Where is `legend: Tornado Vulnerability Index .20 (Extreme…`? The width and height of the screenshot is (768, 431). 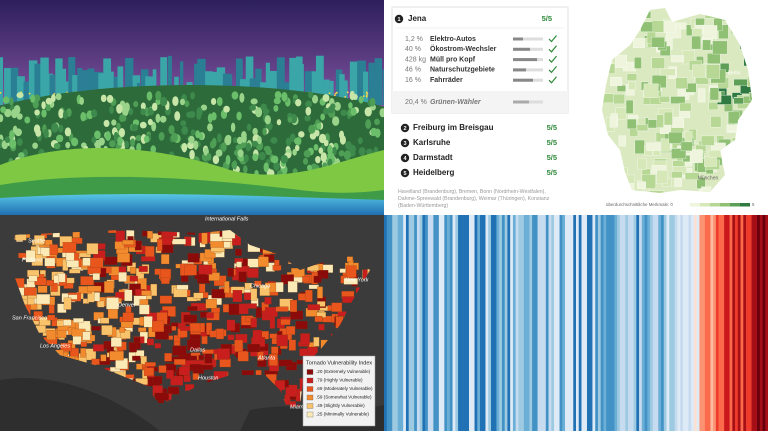
legend: Tornado Vulnerability Index .20 (Extreme… is located at coordinates (339, 391).